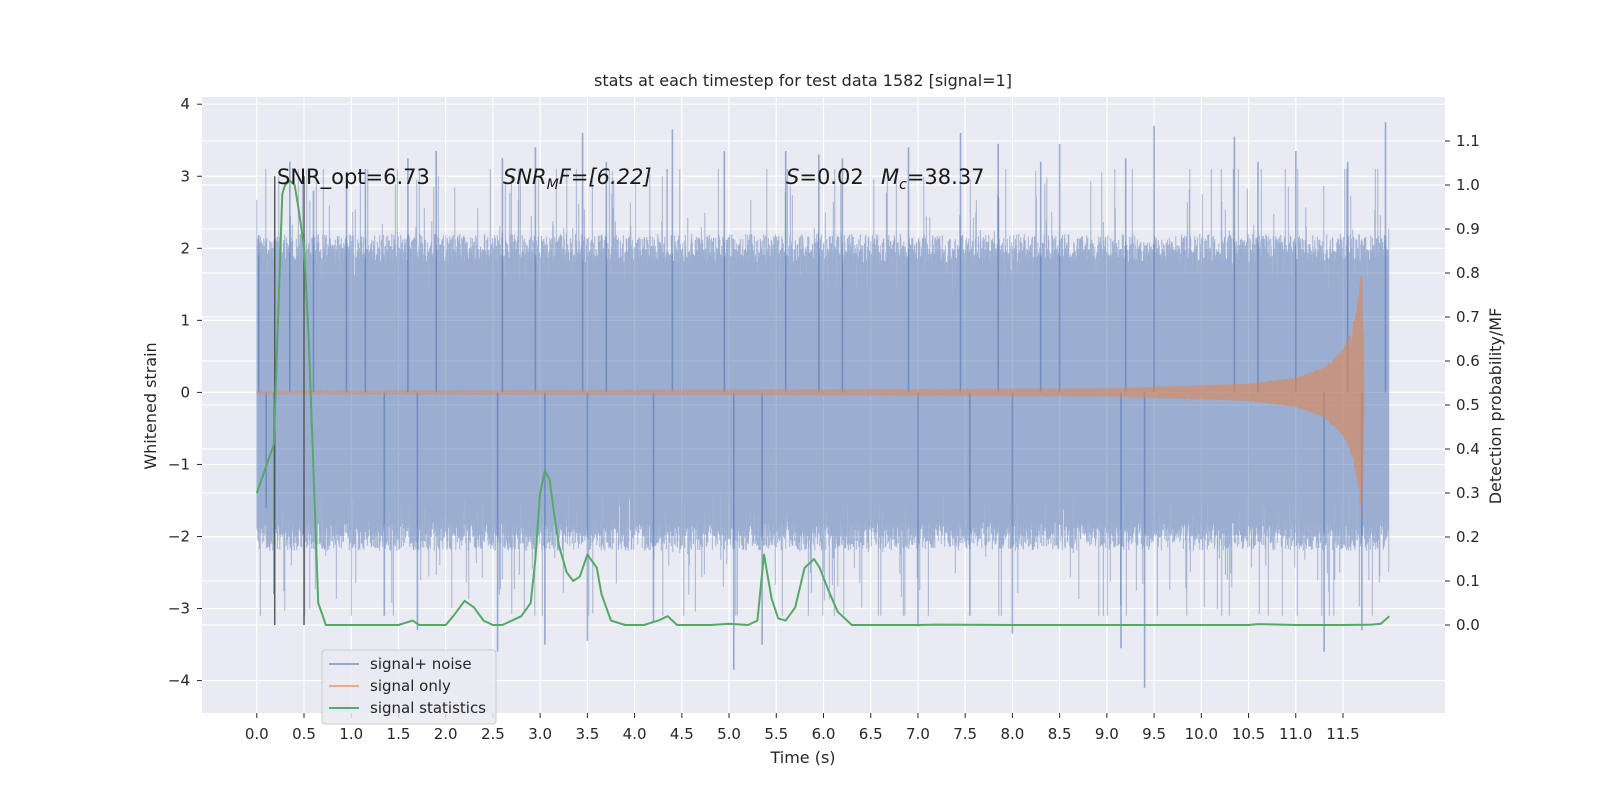 Image resolution: width=1600 pixels, height=800 pixels. Describe the element at coordinates (185, 176) in the screenshot. I see `y-left-tick-label: 3` at that location.